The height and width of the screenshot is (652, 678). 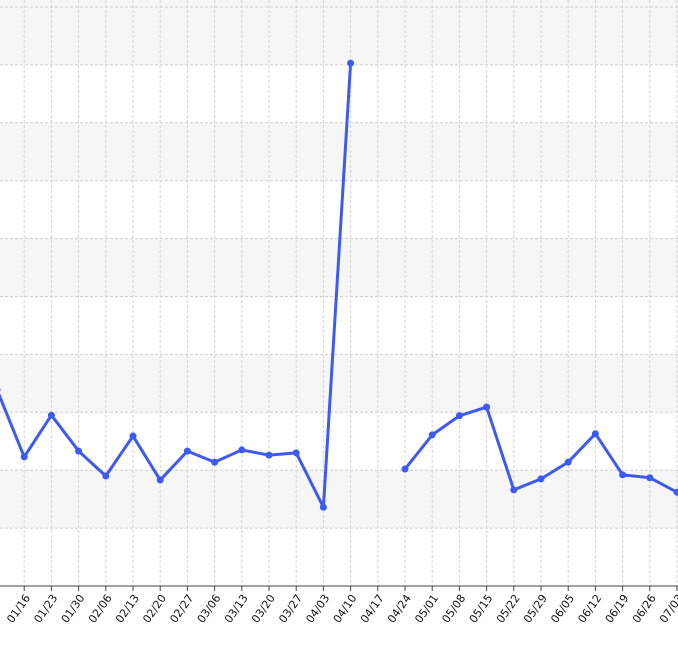 I want to click on x-tick-label: 02/20, so click(x=154, y=608).